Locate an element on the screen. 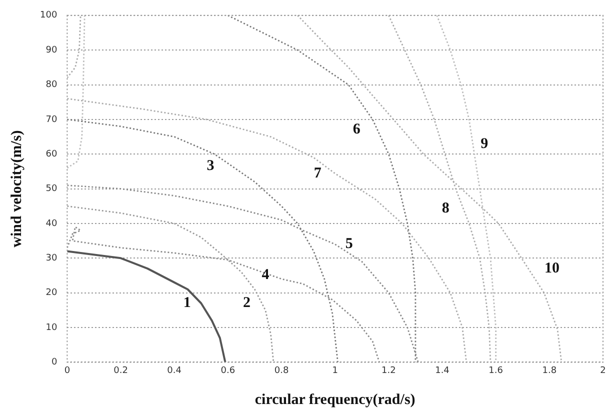 Image resolution: width=611 pixels, height=417 pixels. x-tick-label: 1.4 is located at coordinates (442, 371).